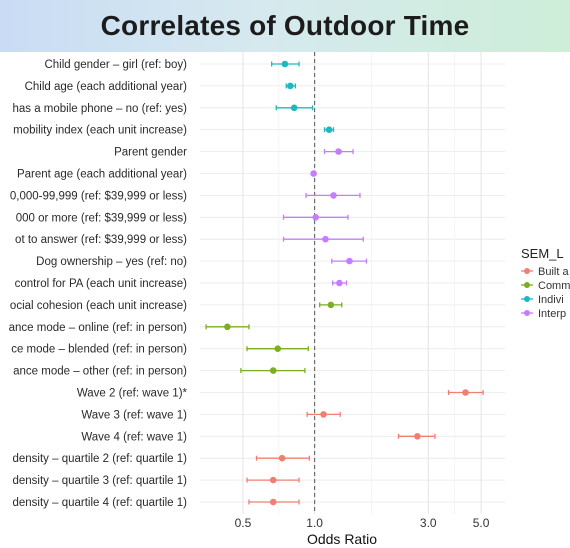  Describe the element at coordinates (101, 218) in the screenshot. I see `row-label: 000 or more (ref: $39,999 or less)` at that location.